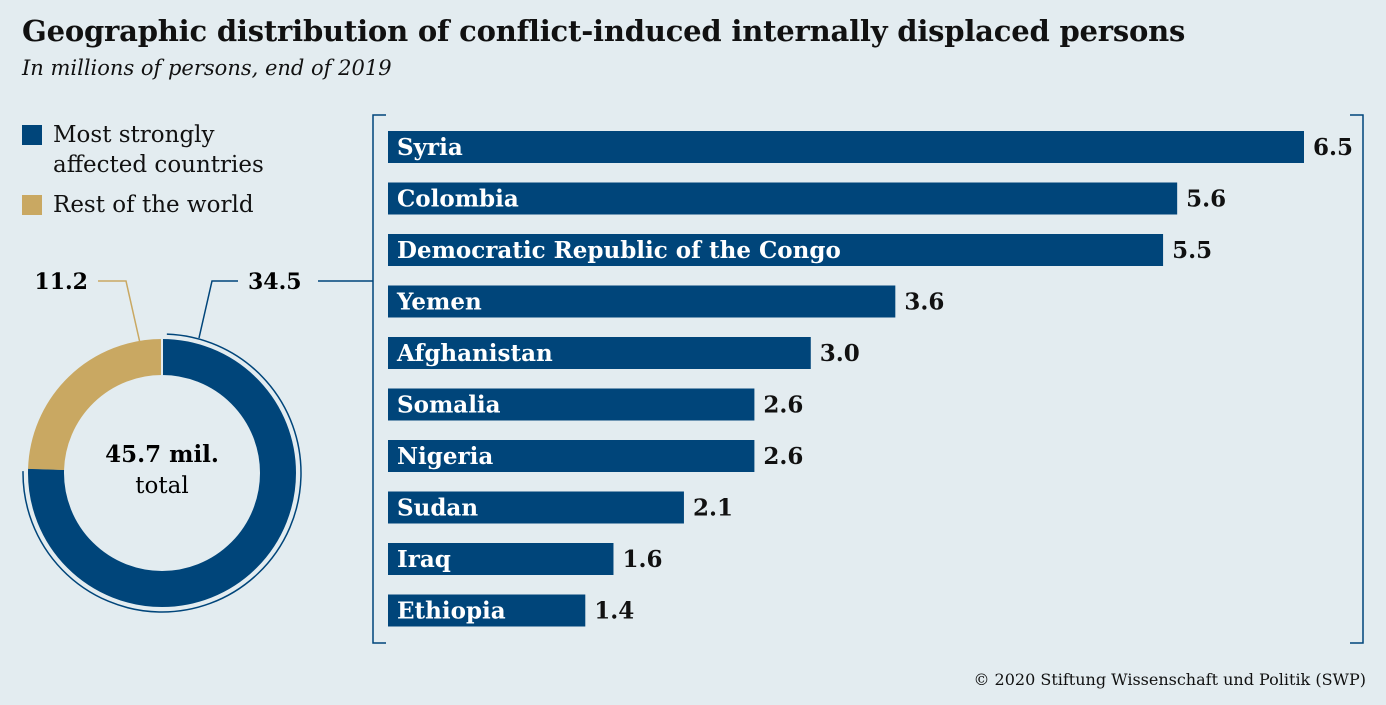 This screenshot has width=1386, height=705. I want to click on donut-segment-rest, so click(161, 473).